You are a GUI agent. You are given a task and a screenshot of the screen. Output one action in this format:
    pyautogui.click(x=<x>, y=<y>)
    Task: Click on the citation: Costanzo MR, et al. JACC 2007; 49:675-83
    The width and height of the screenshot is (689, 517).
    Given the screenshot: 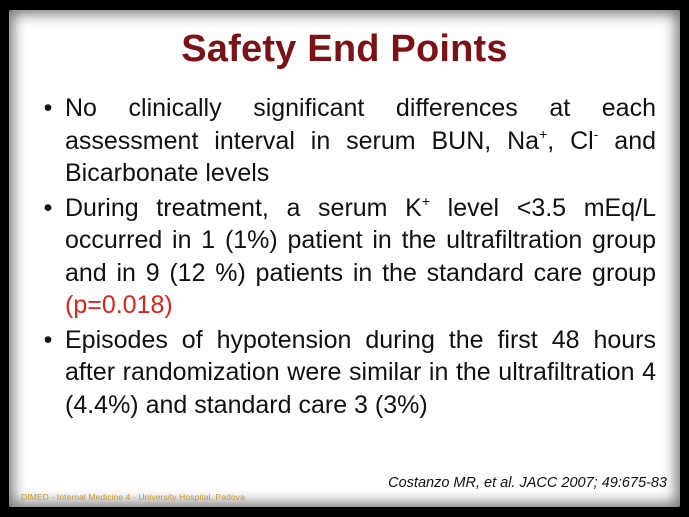 What is the action you would take?
    pyautogui.click(x=527, y=483)
    